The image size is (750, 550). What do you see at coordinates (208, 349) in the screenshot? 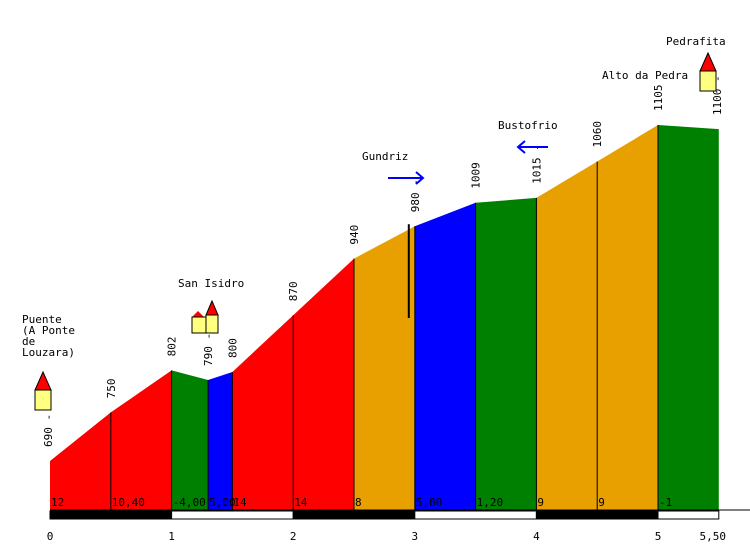
I see `altitude-label-3: 790 -` at bounding box center [208, 349].